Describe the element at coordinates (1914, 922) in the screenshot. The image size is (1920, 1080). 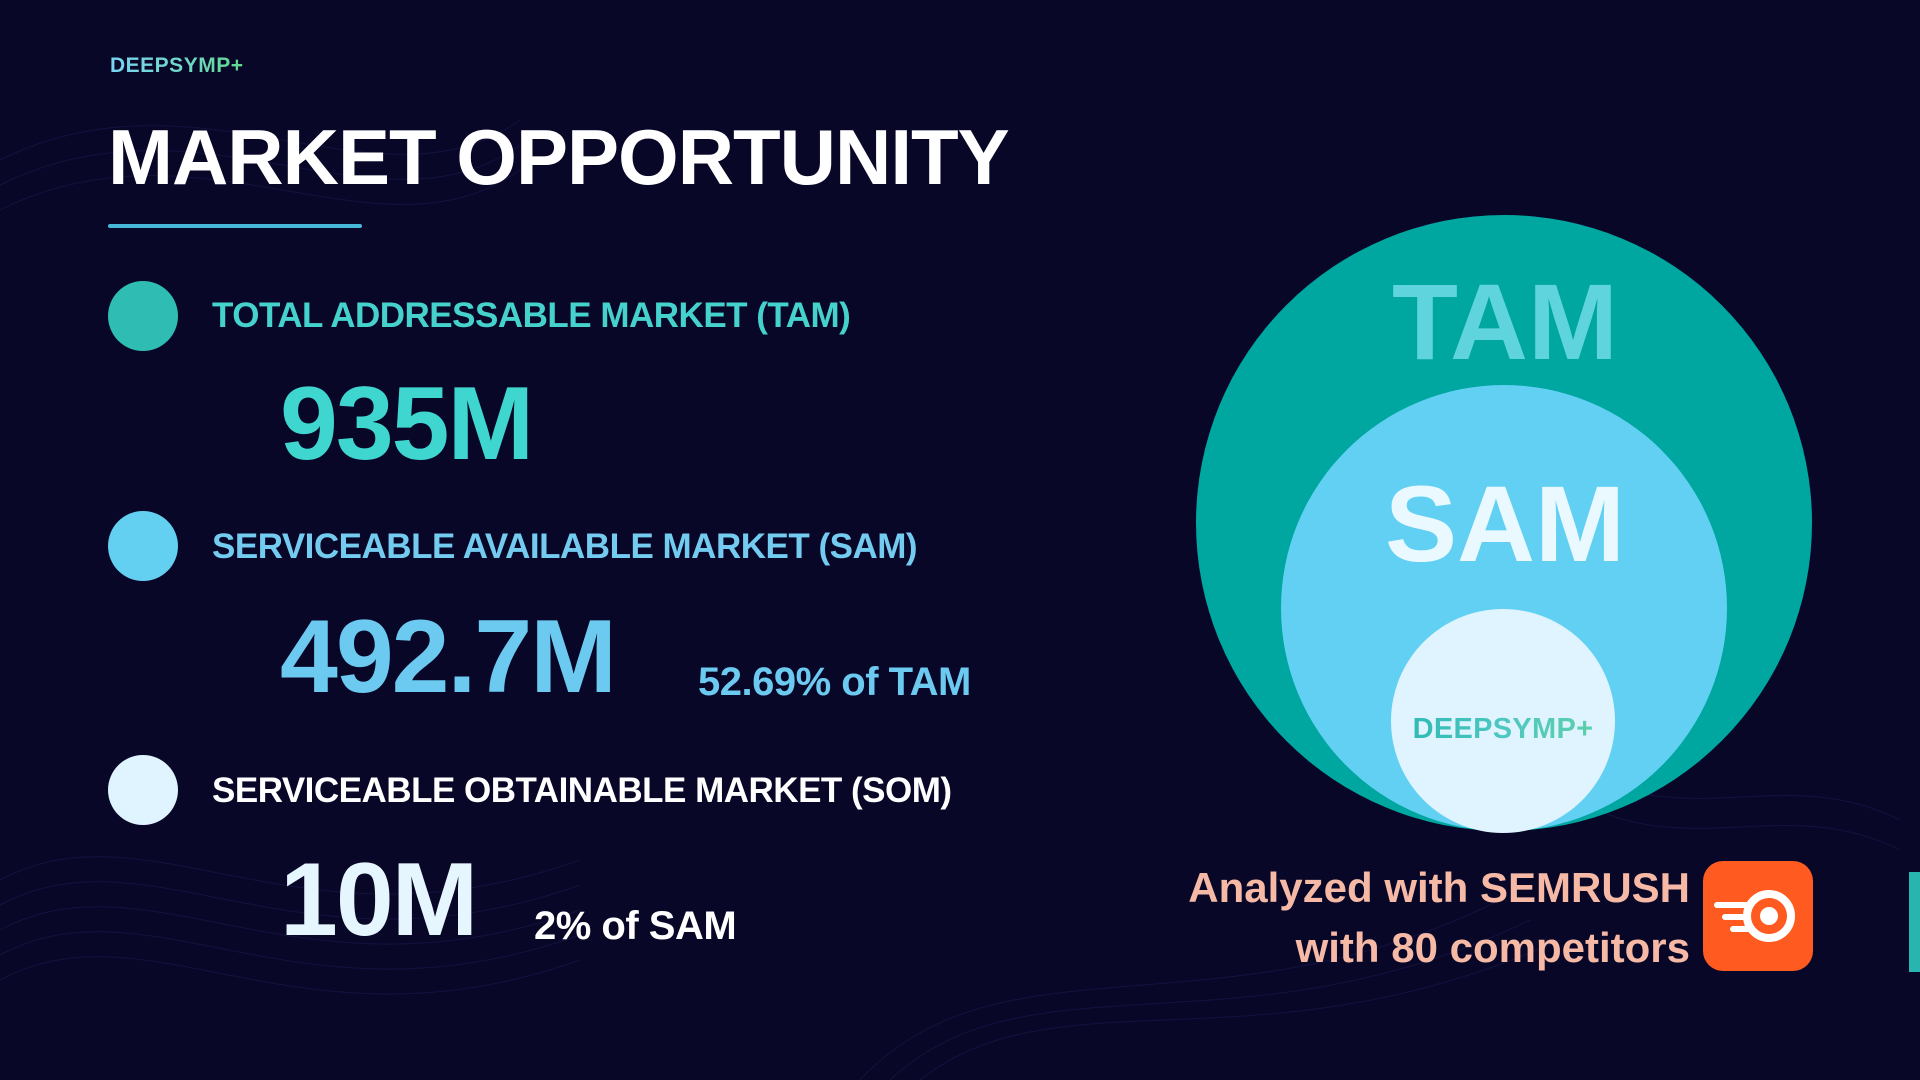
I see `edge-accent-bar` at that location.